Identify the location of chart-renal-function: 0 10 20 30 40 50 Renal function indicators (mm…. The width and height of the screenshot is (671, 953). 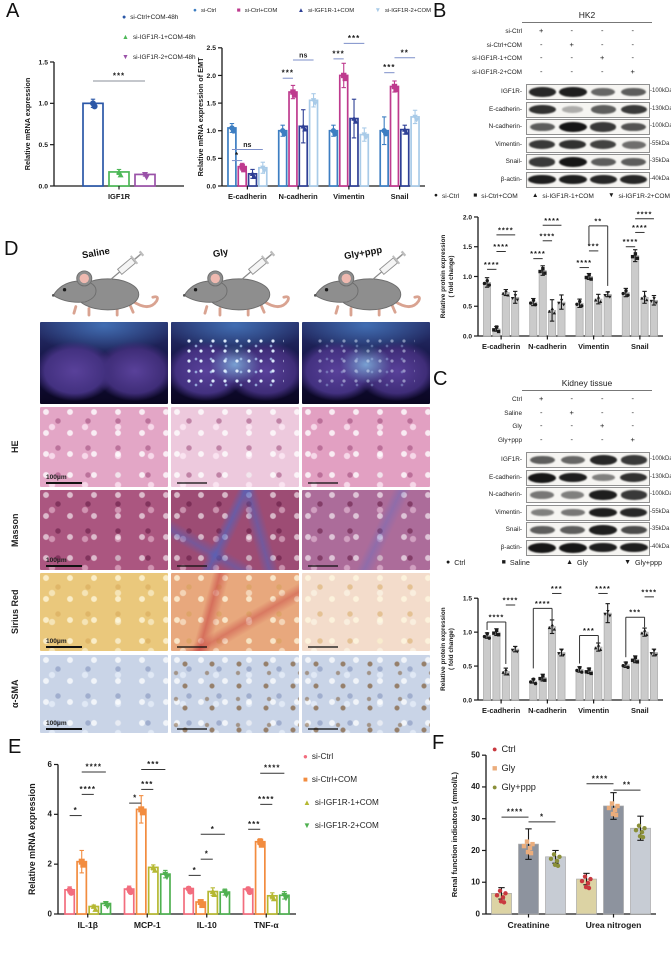
(554, 843).